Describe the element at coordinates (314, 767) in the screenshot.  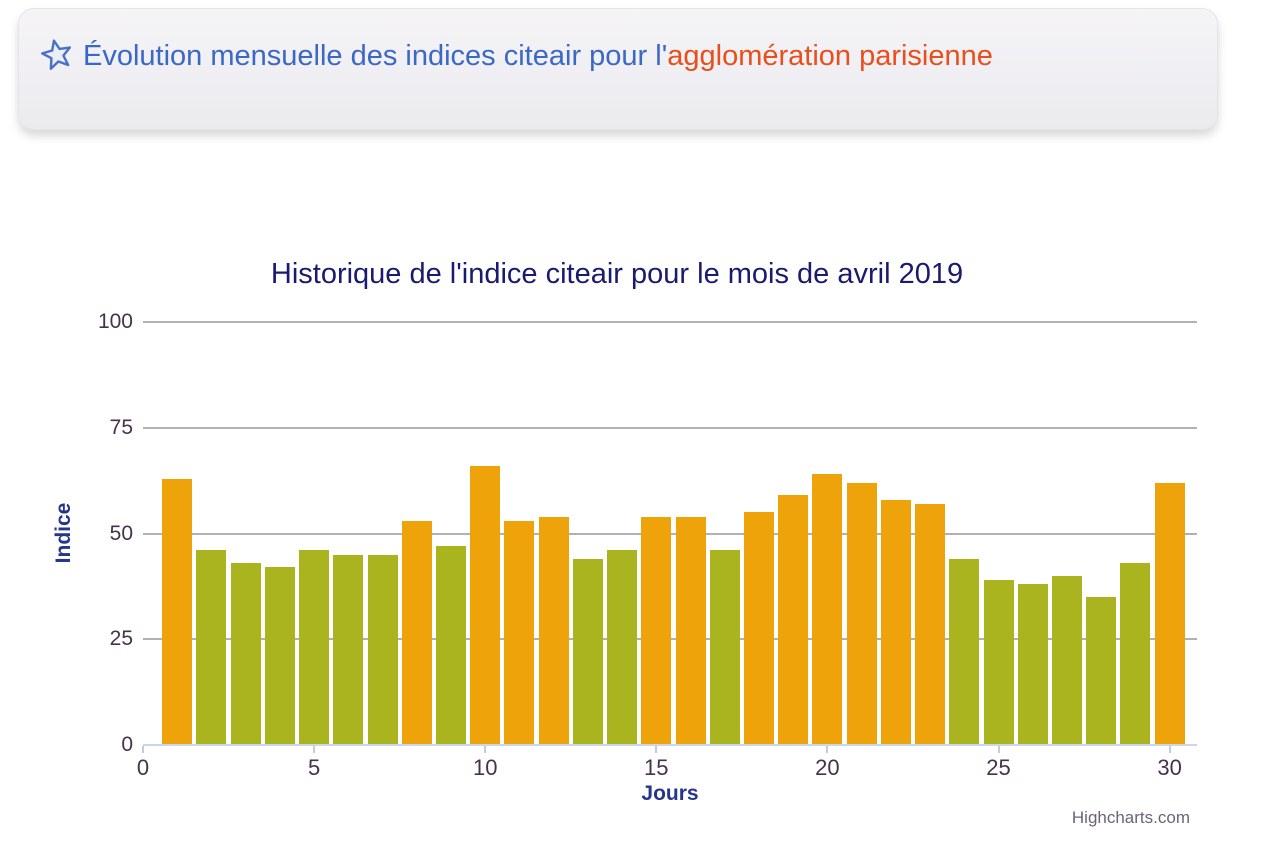
I see `x-axis-tick-label: 5` at that location.